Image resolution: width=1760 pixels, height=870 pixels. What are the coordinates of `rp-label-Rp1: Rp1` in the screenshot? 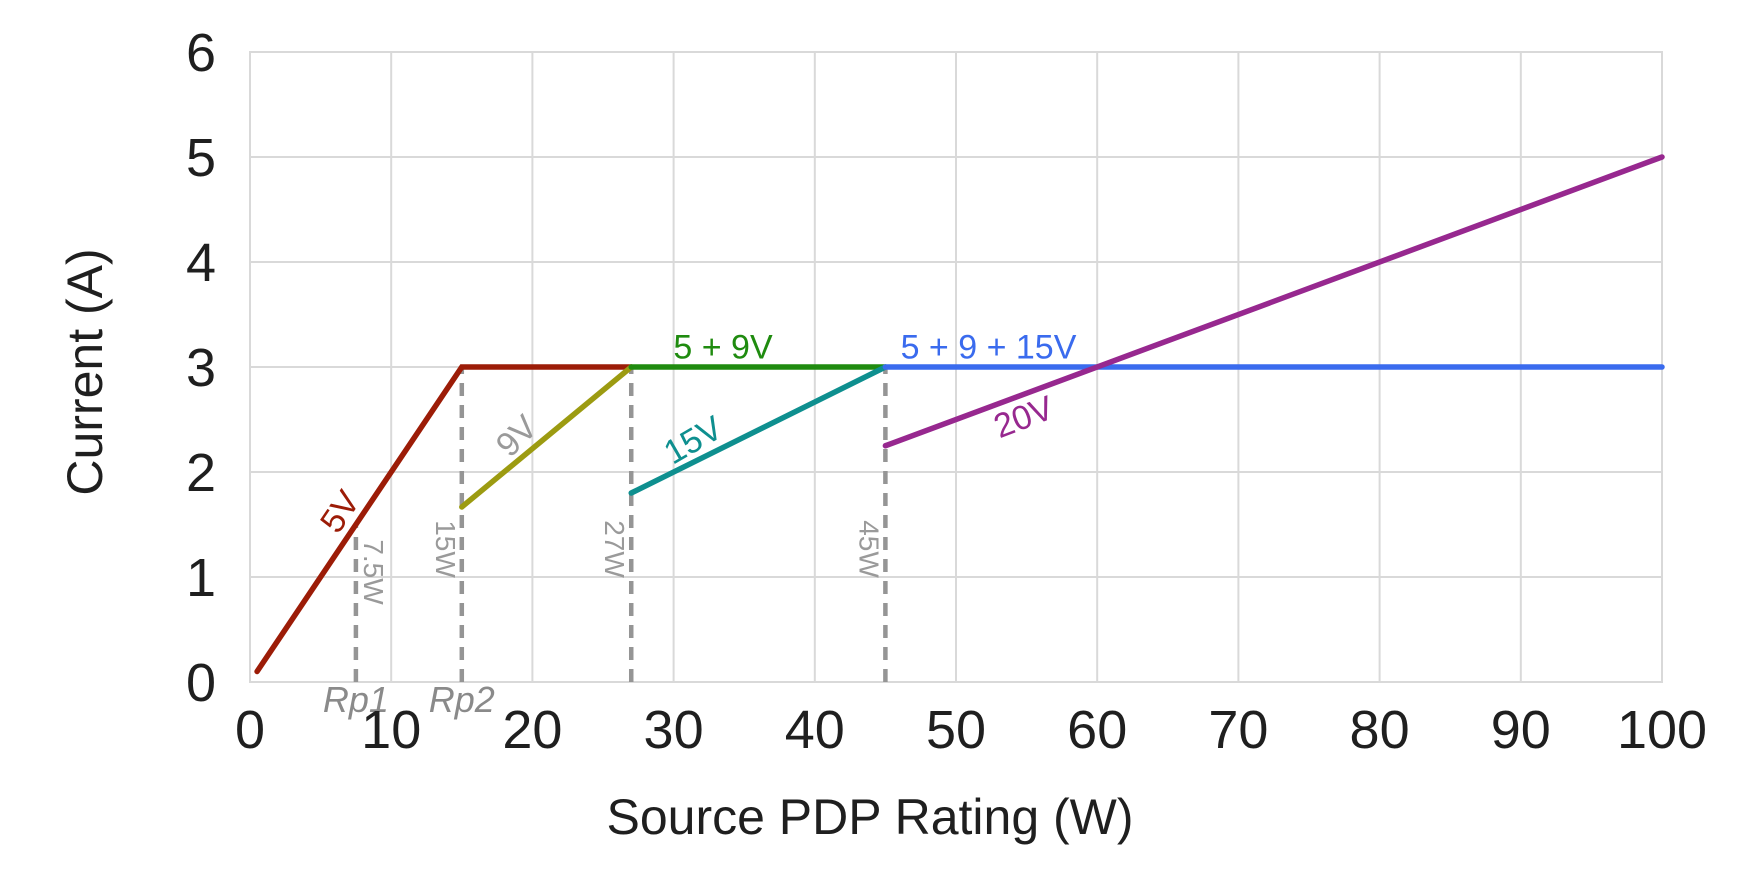 It's located at (356, 699).